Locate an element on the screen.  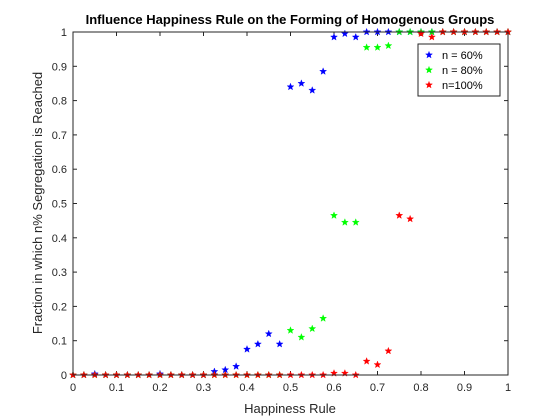
x-tick-label: 0.7 is located at coordinates (377, 388).